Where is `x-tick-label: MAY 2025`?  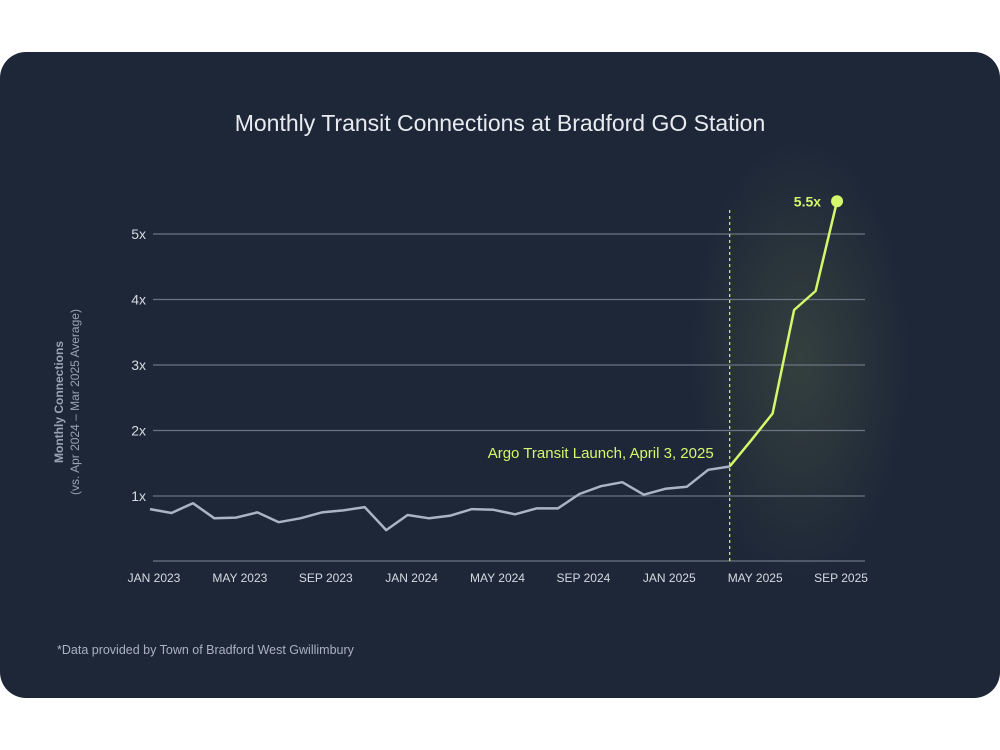
x-tick-label: MAY 2025 is located at coordinates (755, 578).